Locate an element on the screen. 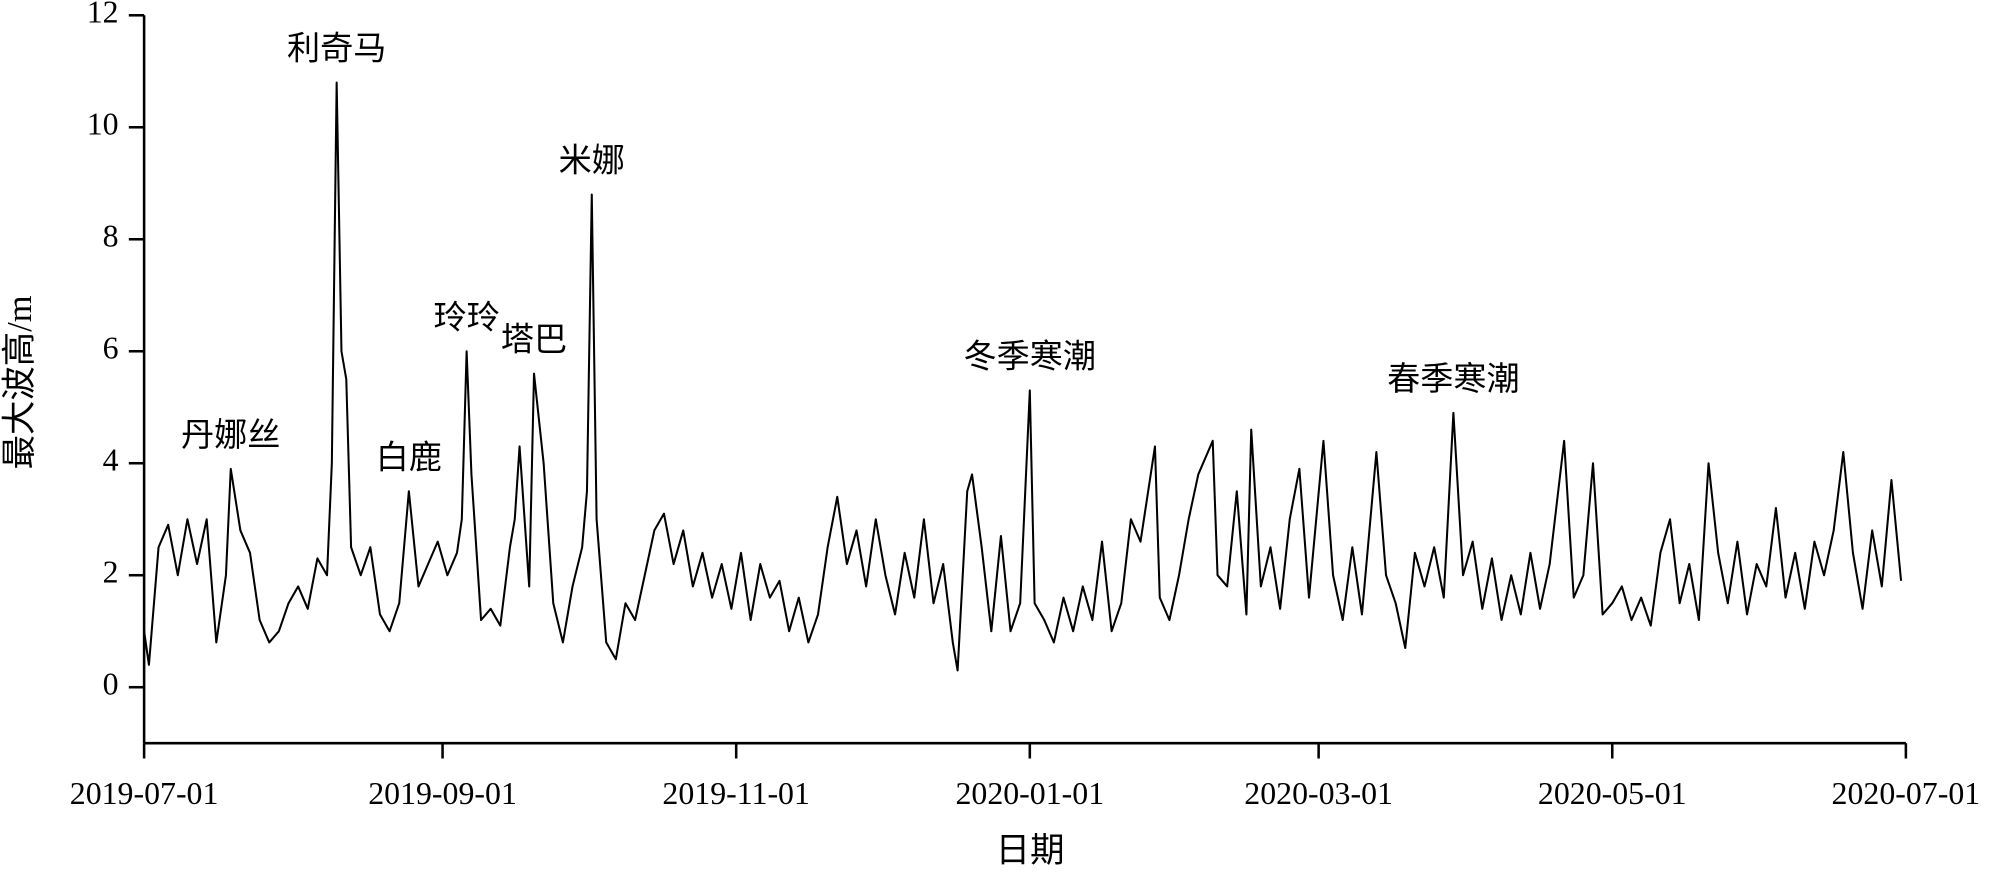 This screenshot has height=874, width=1999. x-tick-label: 2019-11-01 is located at coordinates (735, 793).